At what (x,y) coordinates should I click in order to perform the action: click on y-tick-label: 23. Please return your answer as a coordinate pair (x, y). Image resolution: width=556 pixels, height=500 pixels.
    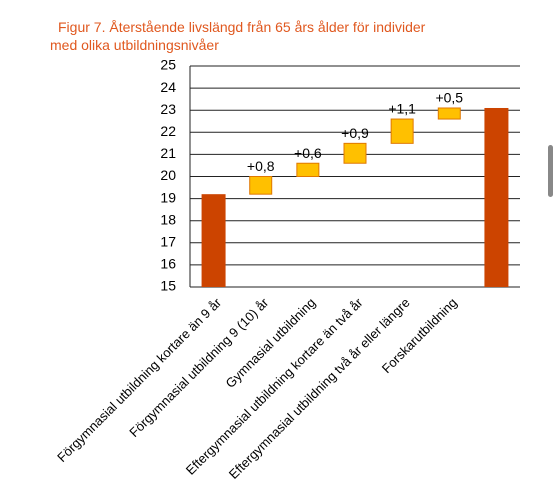
    Looking at the image, I should click on (168, 109).